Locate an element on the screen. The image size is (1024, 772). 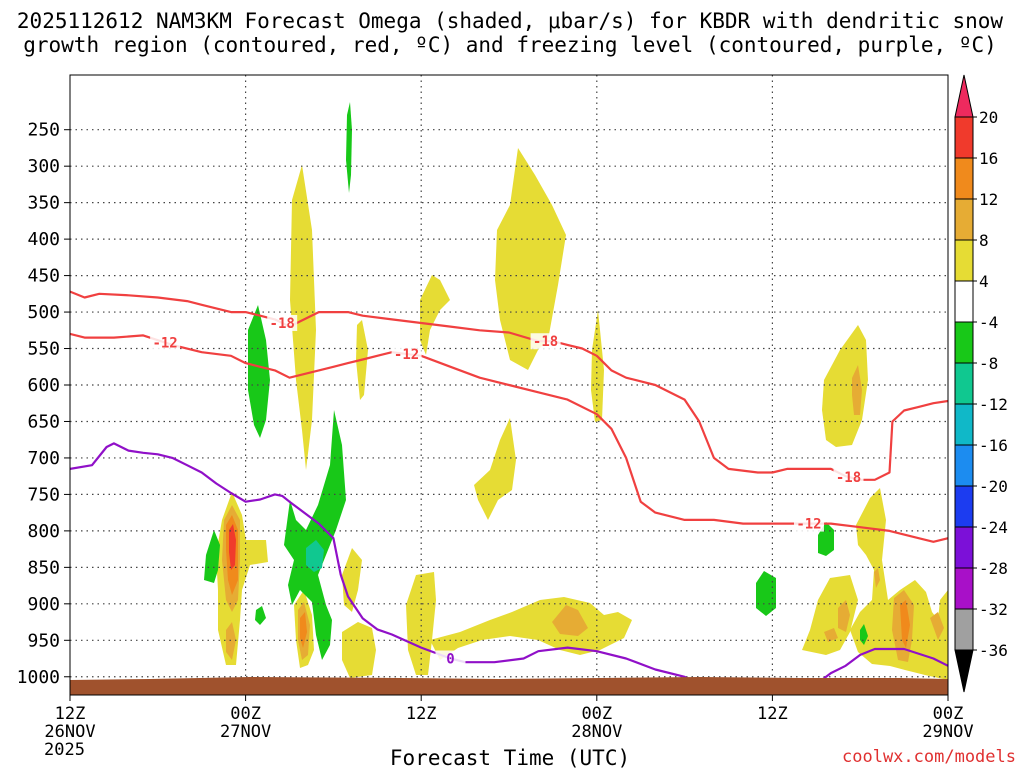
x-tick-label: 26NOV is located at coordinates (69, 732).